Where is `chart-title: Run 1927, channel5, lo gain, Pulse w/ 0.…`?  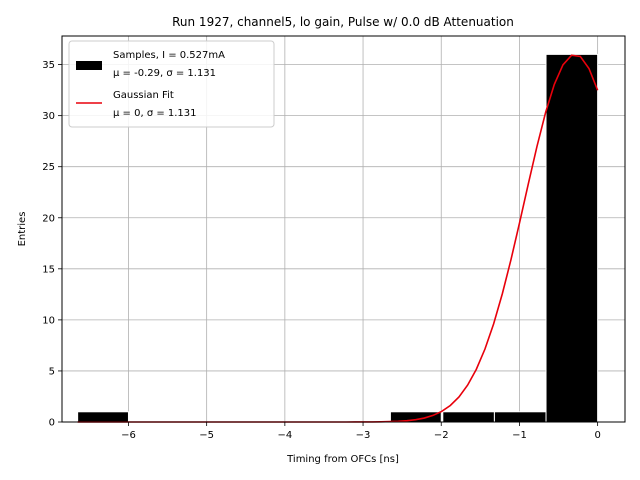 chart-title: Run 1927, channel5, lo gain, Pulse w/ 0.… is located at coordinates (343, 22).